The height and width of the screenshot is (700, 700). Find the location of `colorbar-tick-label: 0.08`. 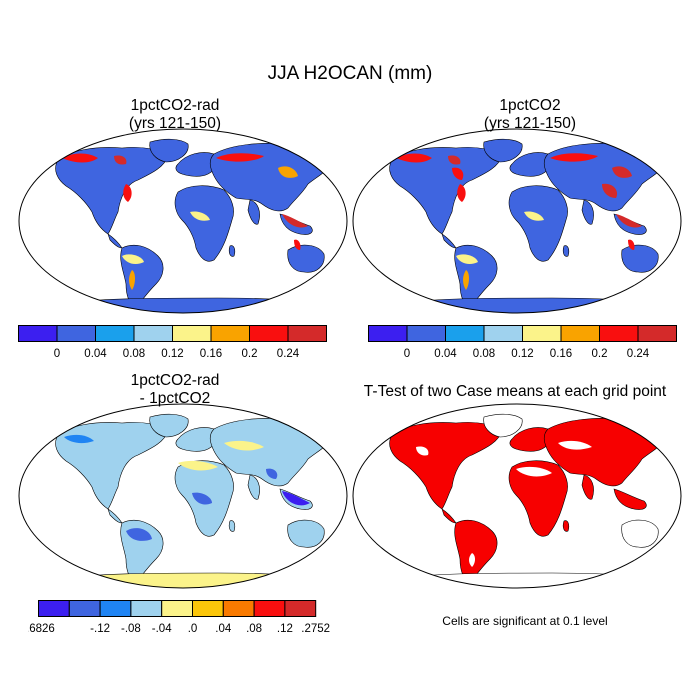

colorbar-tick-label: 0.08 is located at coordinates (484, 354).